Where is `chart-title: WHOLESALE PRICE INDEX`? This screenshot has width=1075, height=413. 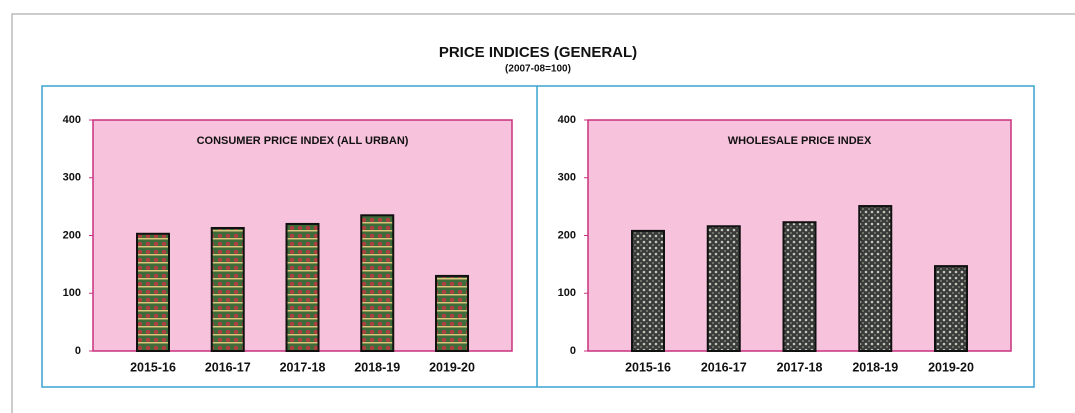 chart-title: WHOLESALE PRICE INDEX is located at coordinates (800, 141).